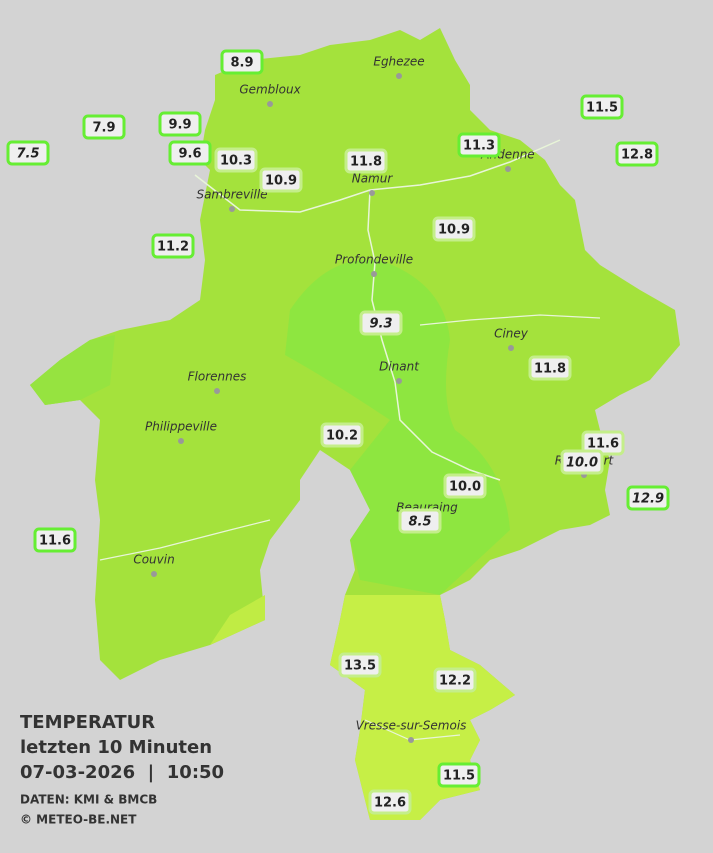 This screenshot has width=713, height=853. I want to click on station-value: 8.5, so click(419, 522).